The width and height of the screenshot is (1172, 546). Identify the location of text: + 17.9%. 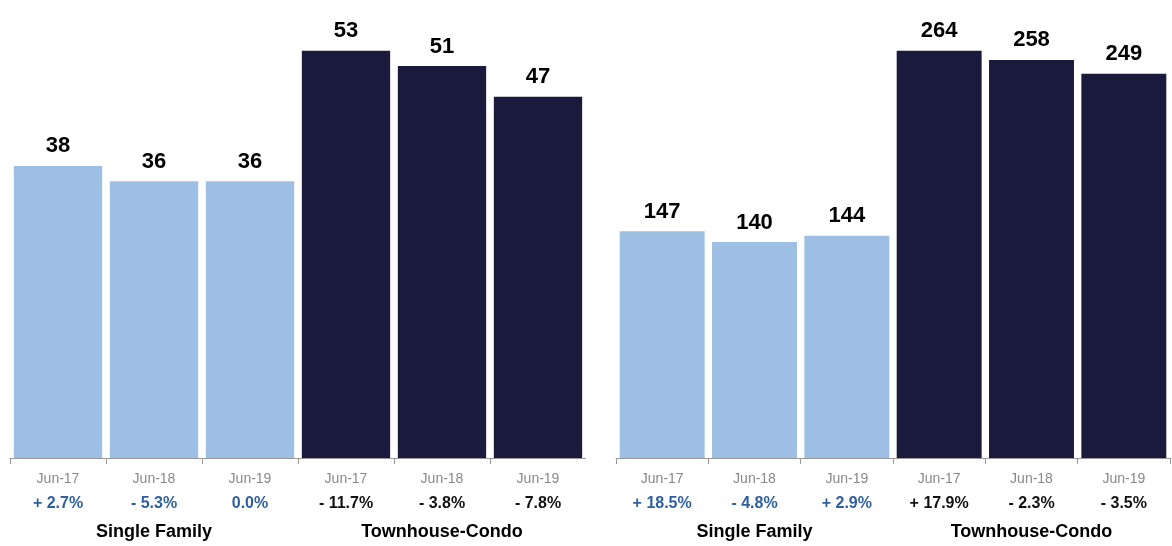
(939, 502).